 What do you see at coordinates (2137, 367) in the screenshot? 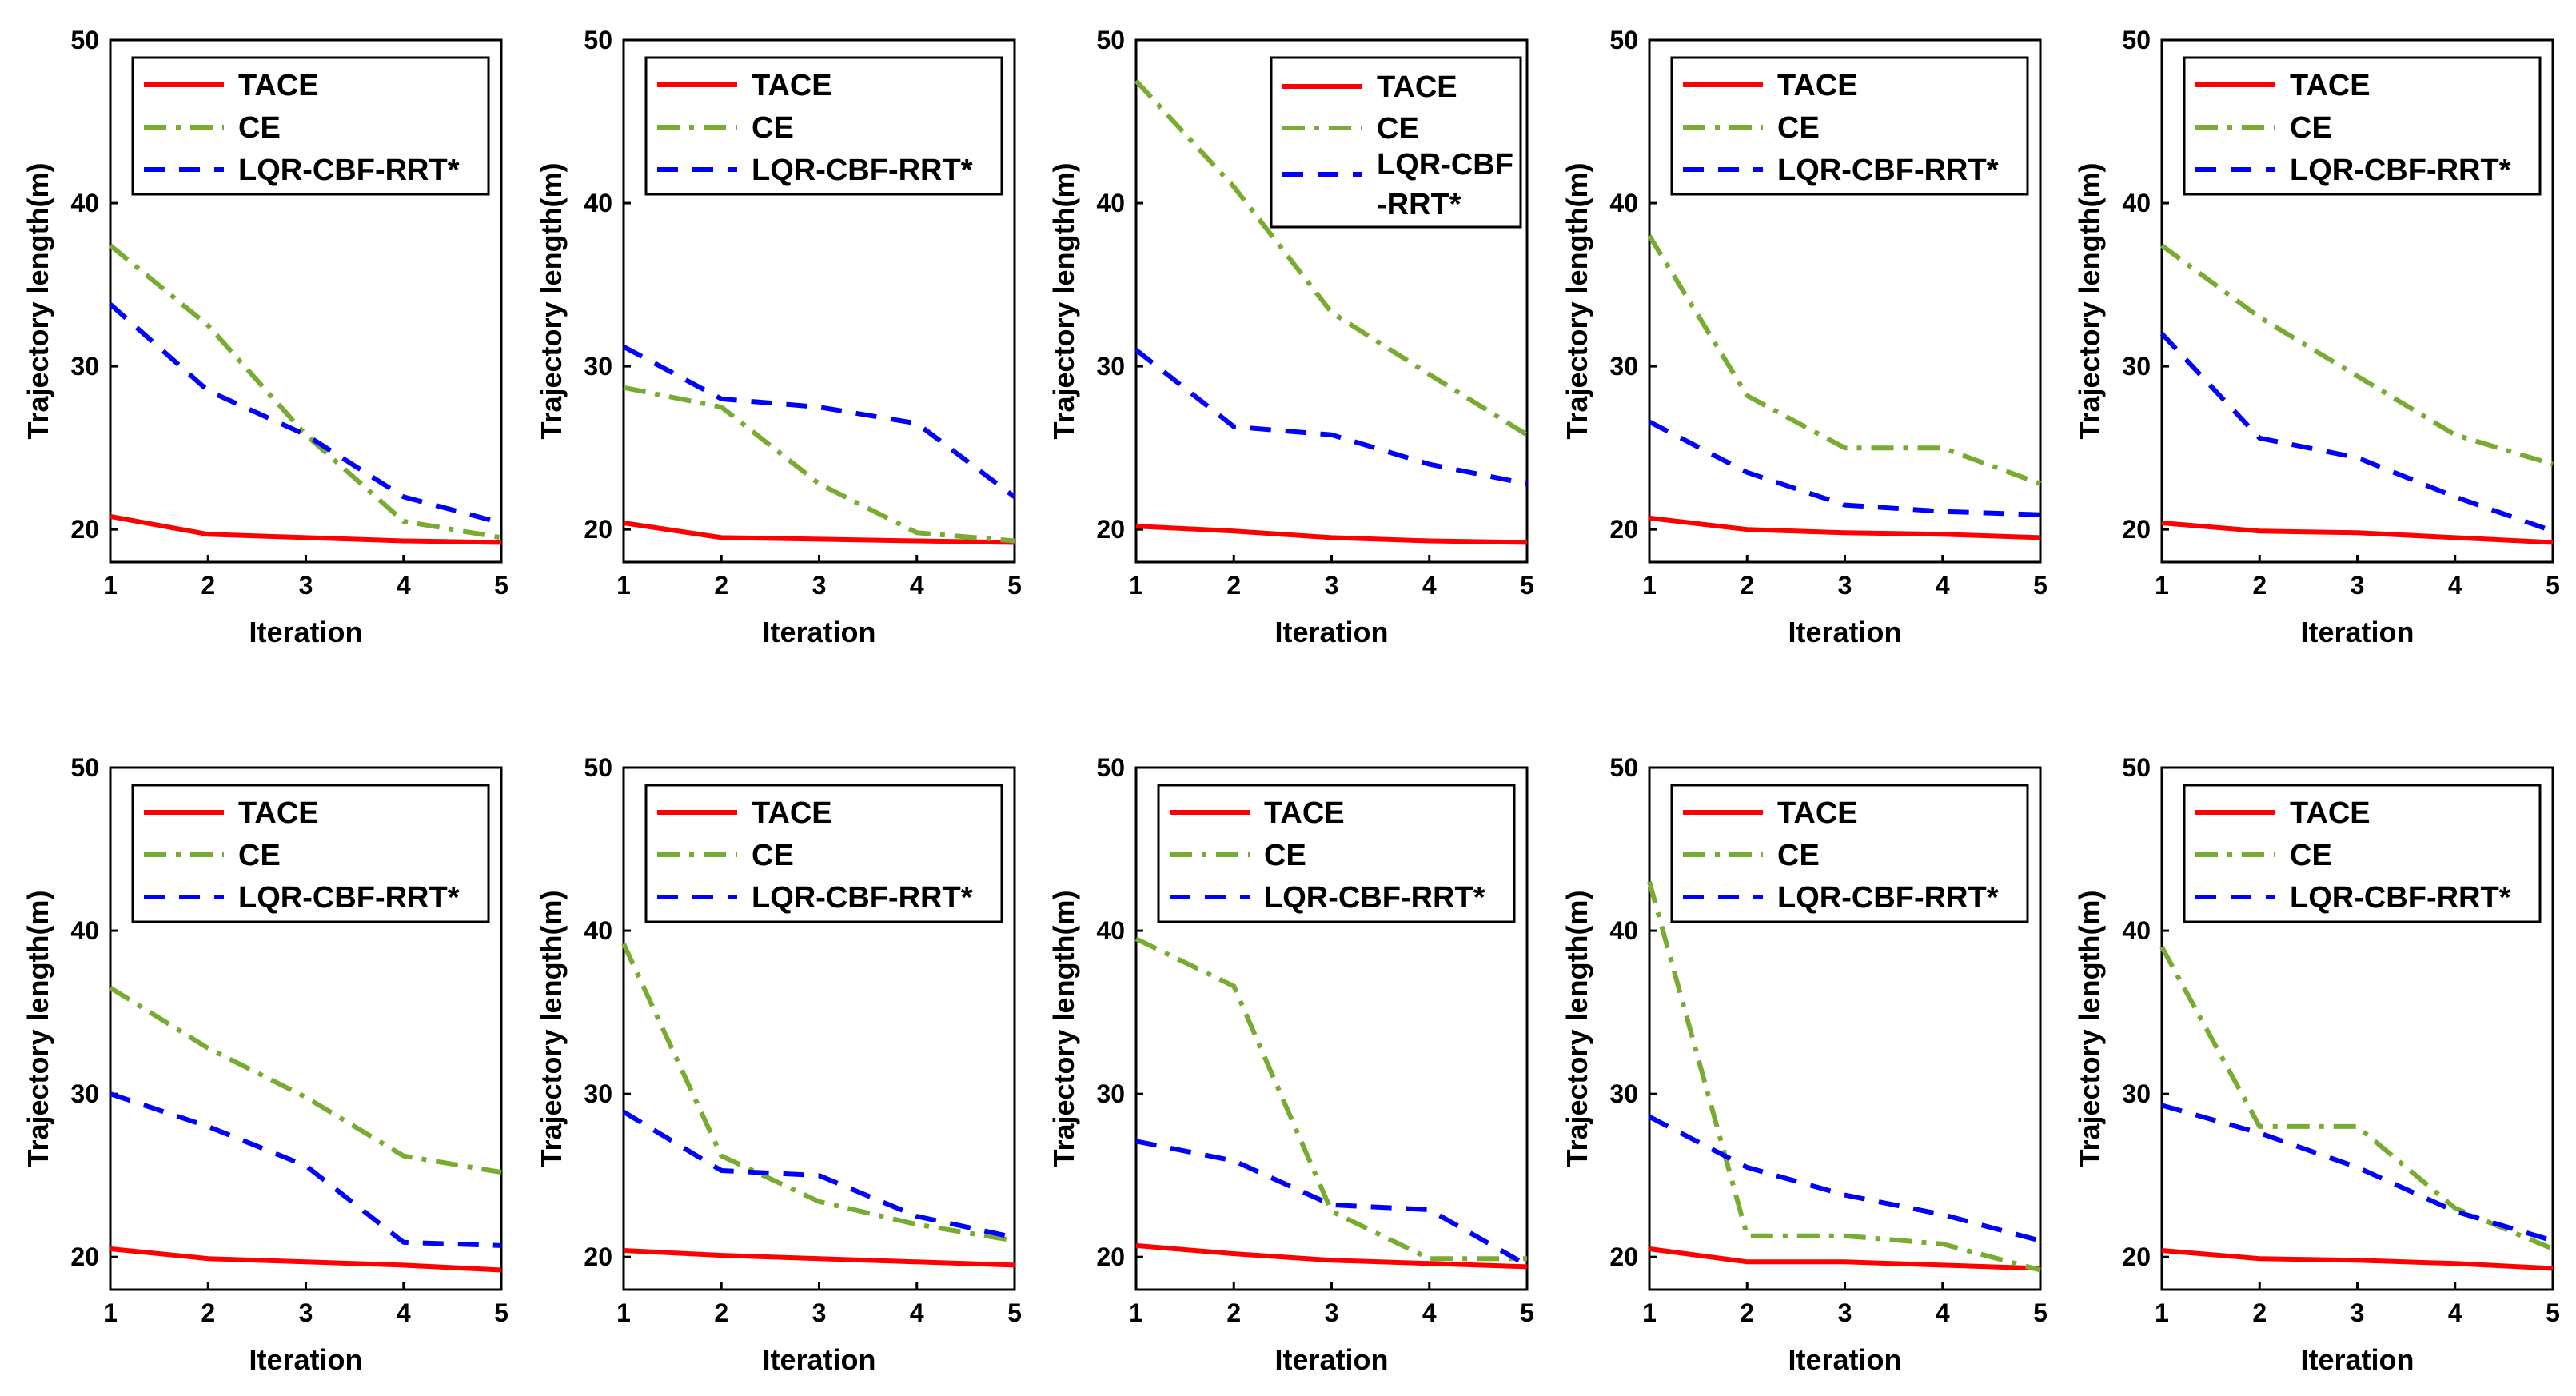
I see `y-tick-label: 30` at bounding box center [2137, 367].